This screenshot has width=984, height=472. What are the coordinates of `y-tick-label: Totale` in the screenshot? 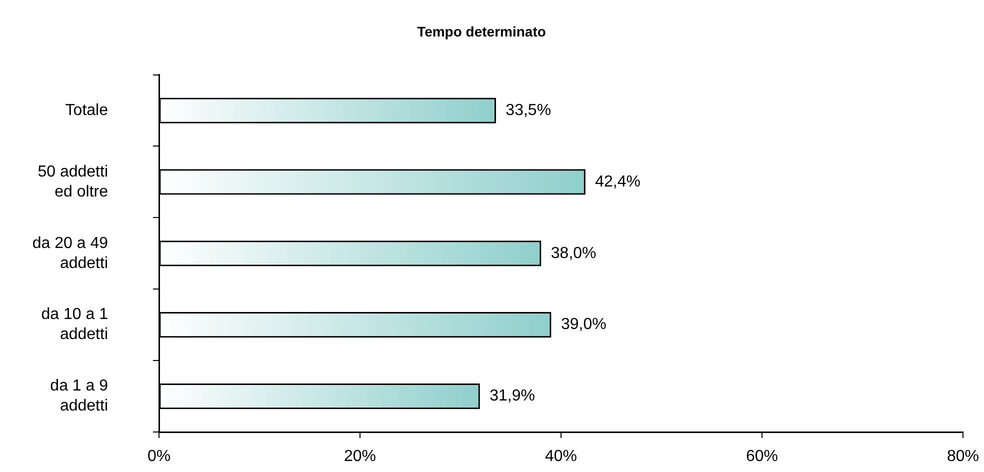 It's located at (86, 110).